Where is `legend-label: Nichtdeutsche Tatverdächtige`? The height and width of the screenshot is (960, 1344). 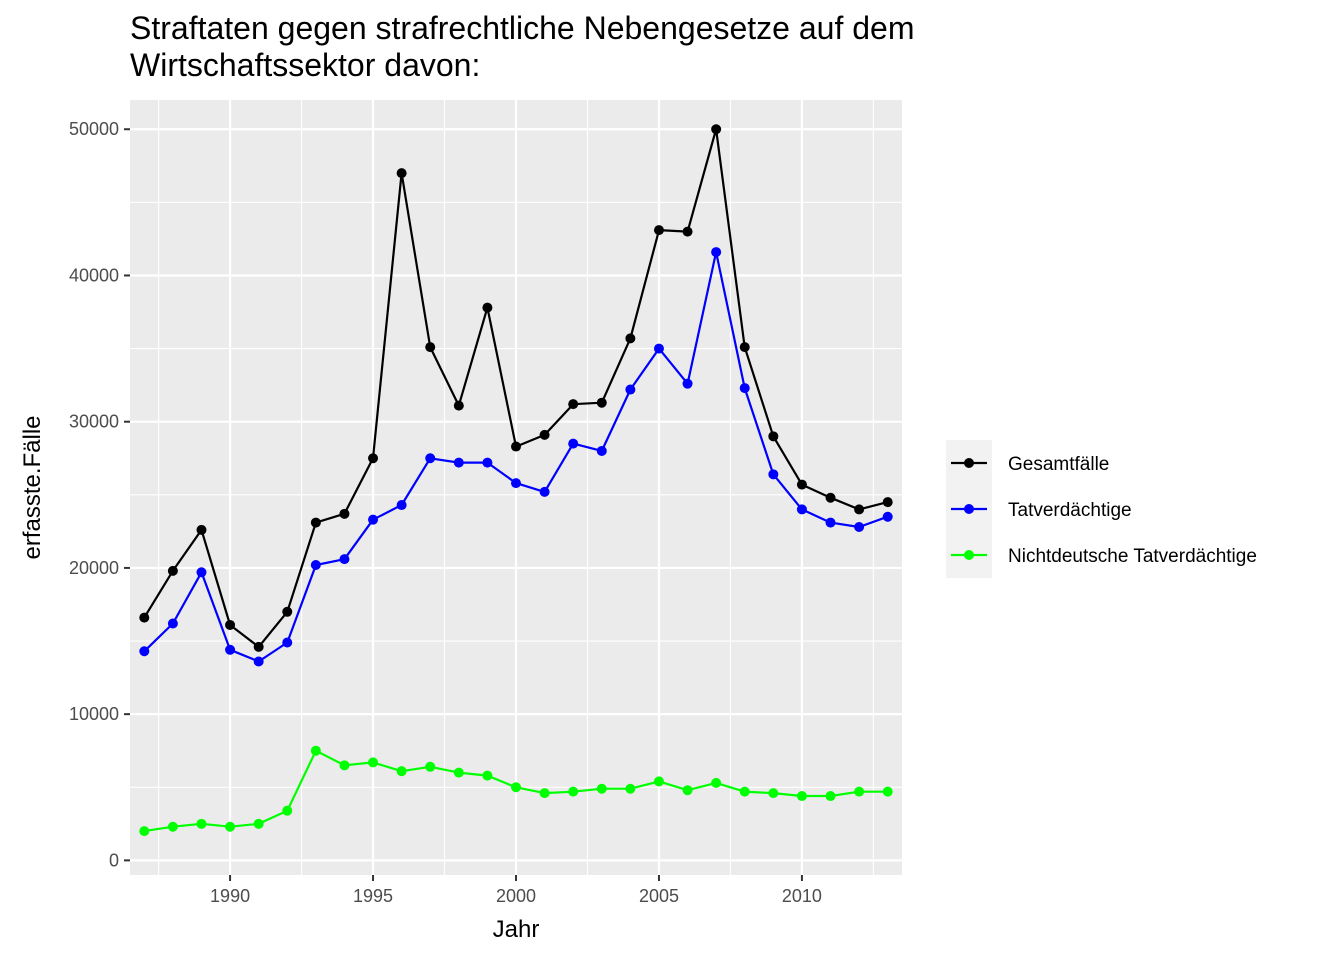
legend-label: Nichtdeutsche Tatverdächtige is located at coordinates (1132, 556).